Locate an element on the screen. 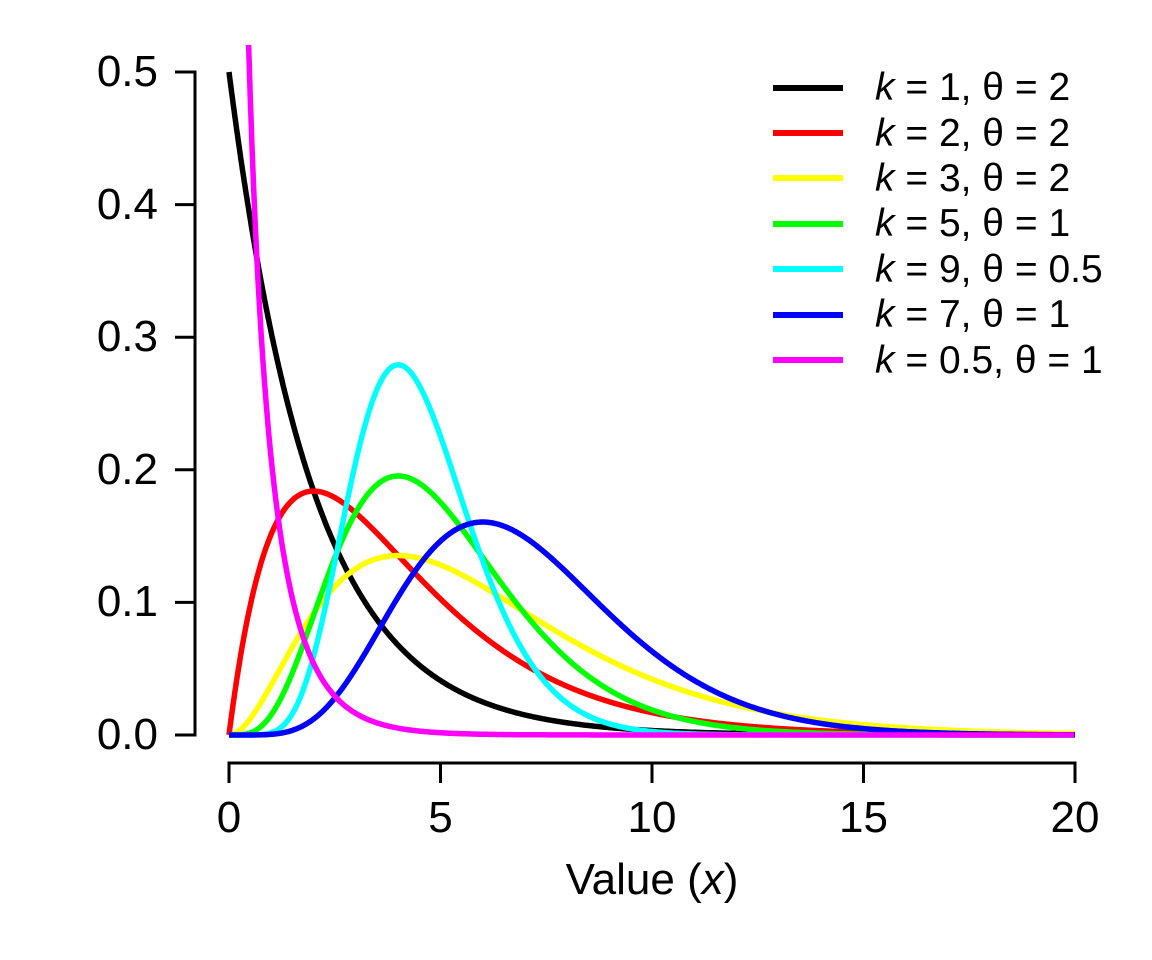  y-tick-label: 0.4 is located at coordinates (127, 204).